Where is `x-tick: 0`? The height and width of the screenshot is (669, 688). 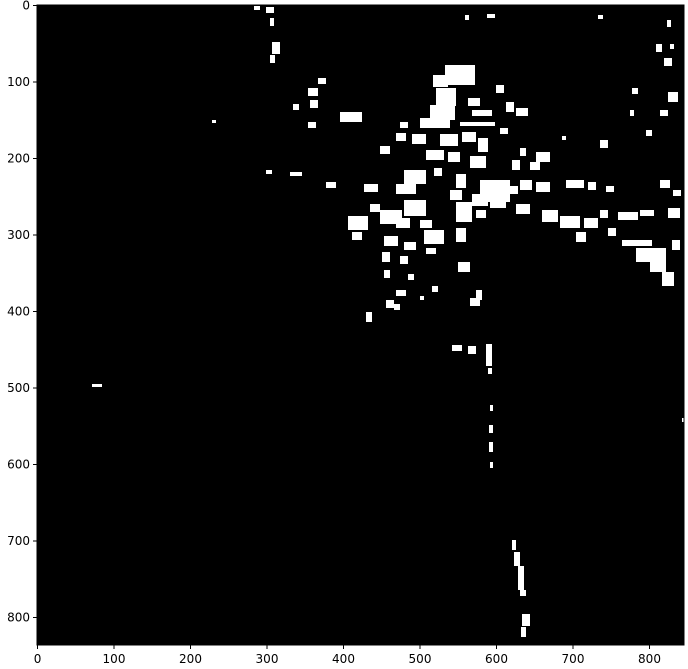 x-tick: 0 is located at coordinates (38, 655).